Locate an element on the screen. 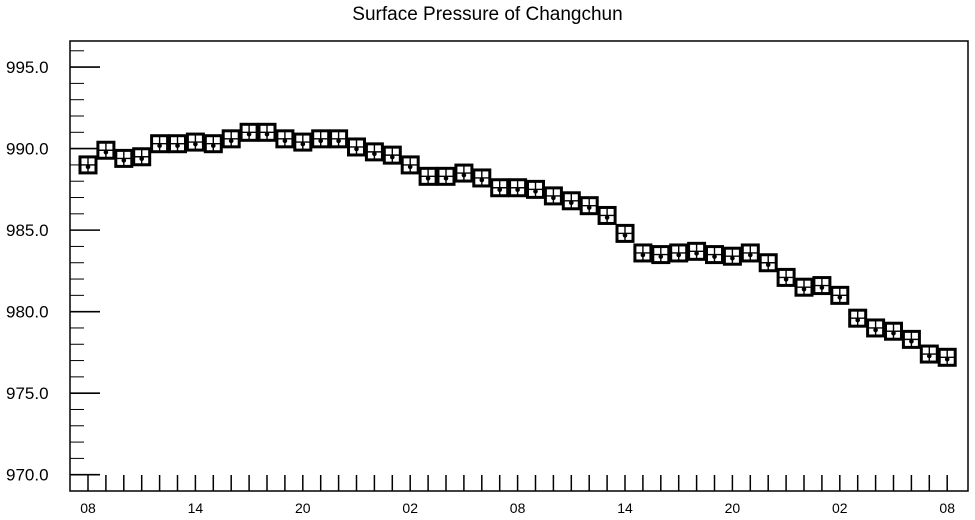  y-tick-label: 985.0 is located at coordinates (27, 230).